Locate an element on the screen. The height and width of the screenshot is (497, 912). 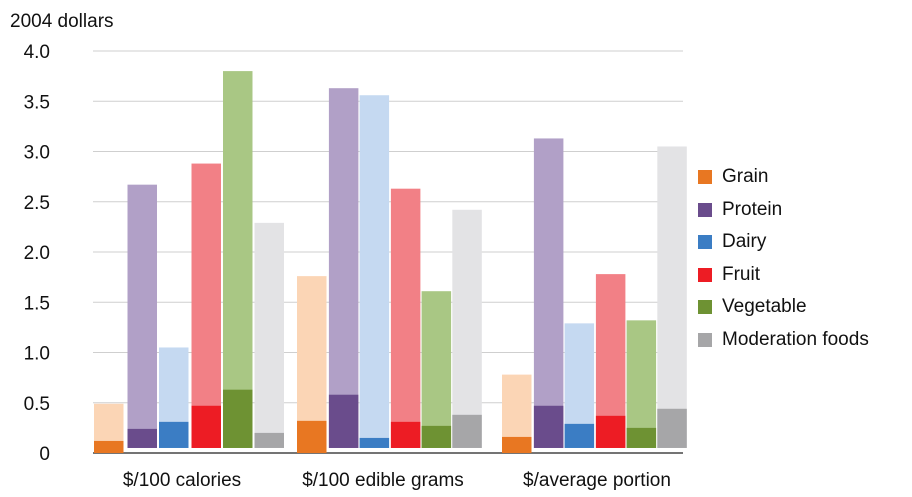
legend-item: Fruit is located at coordinates (783, 275).